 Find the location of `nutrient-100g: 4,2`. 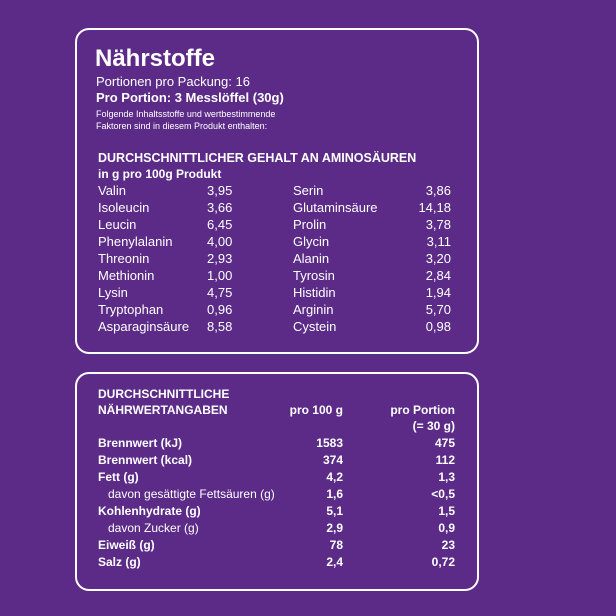

nutrient-100g: 4,2 is located at coordinates (334, 477).